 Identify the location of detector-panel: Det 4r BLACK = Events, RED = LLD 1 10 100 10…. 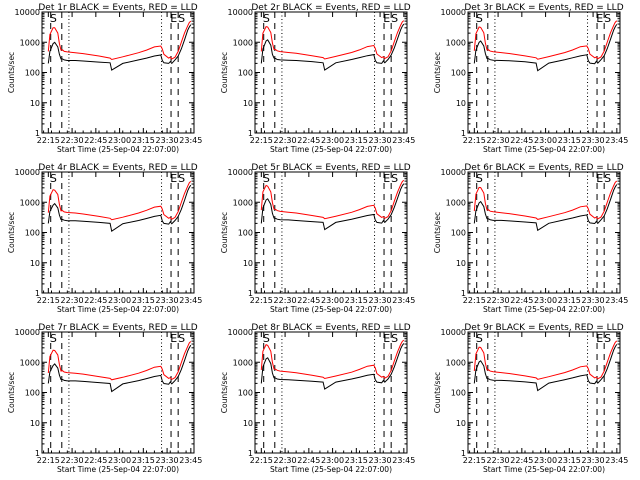
(104, 238).